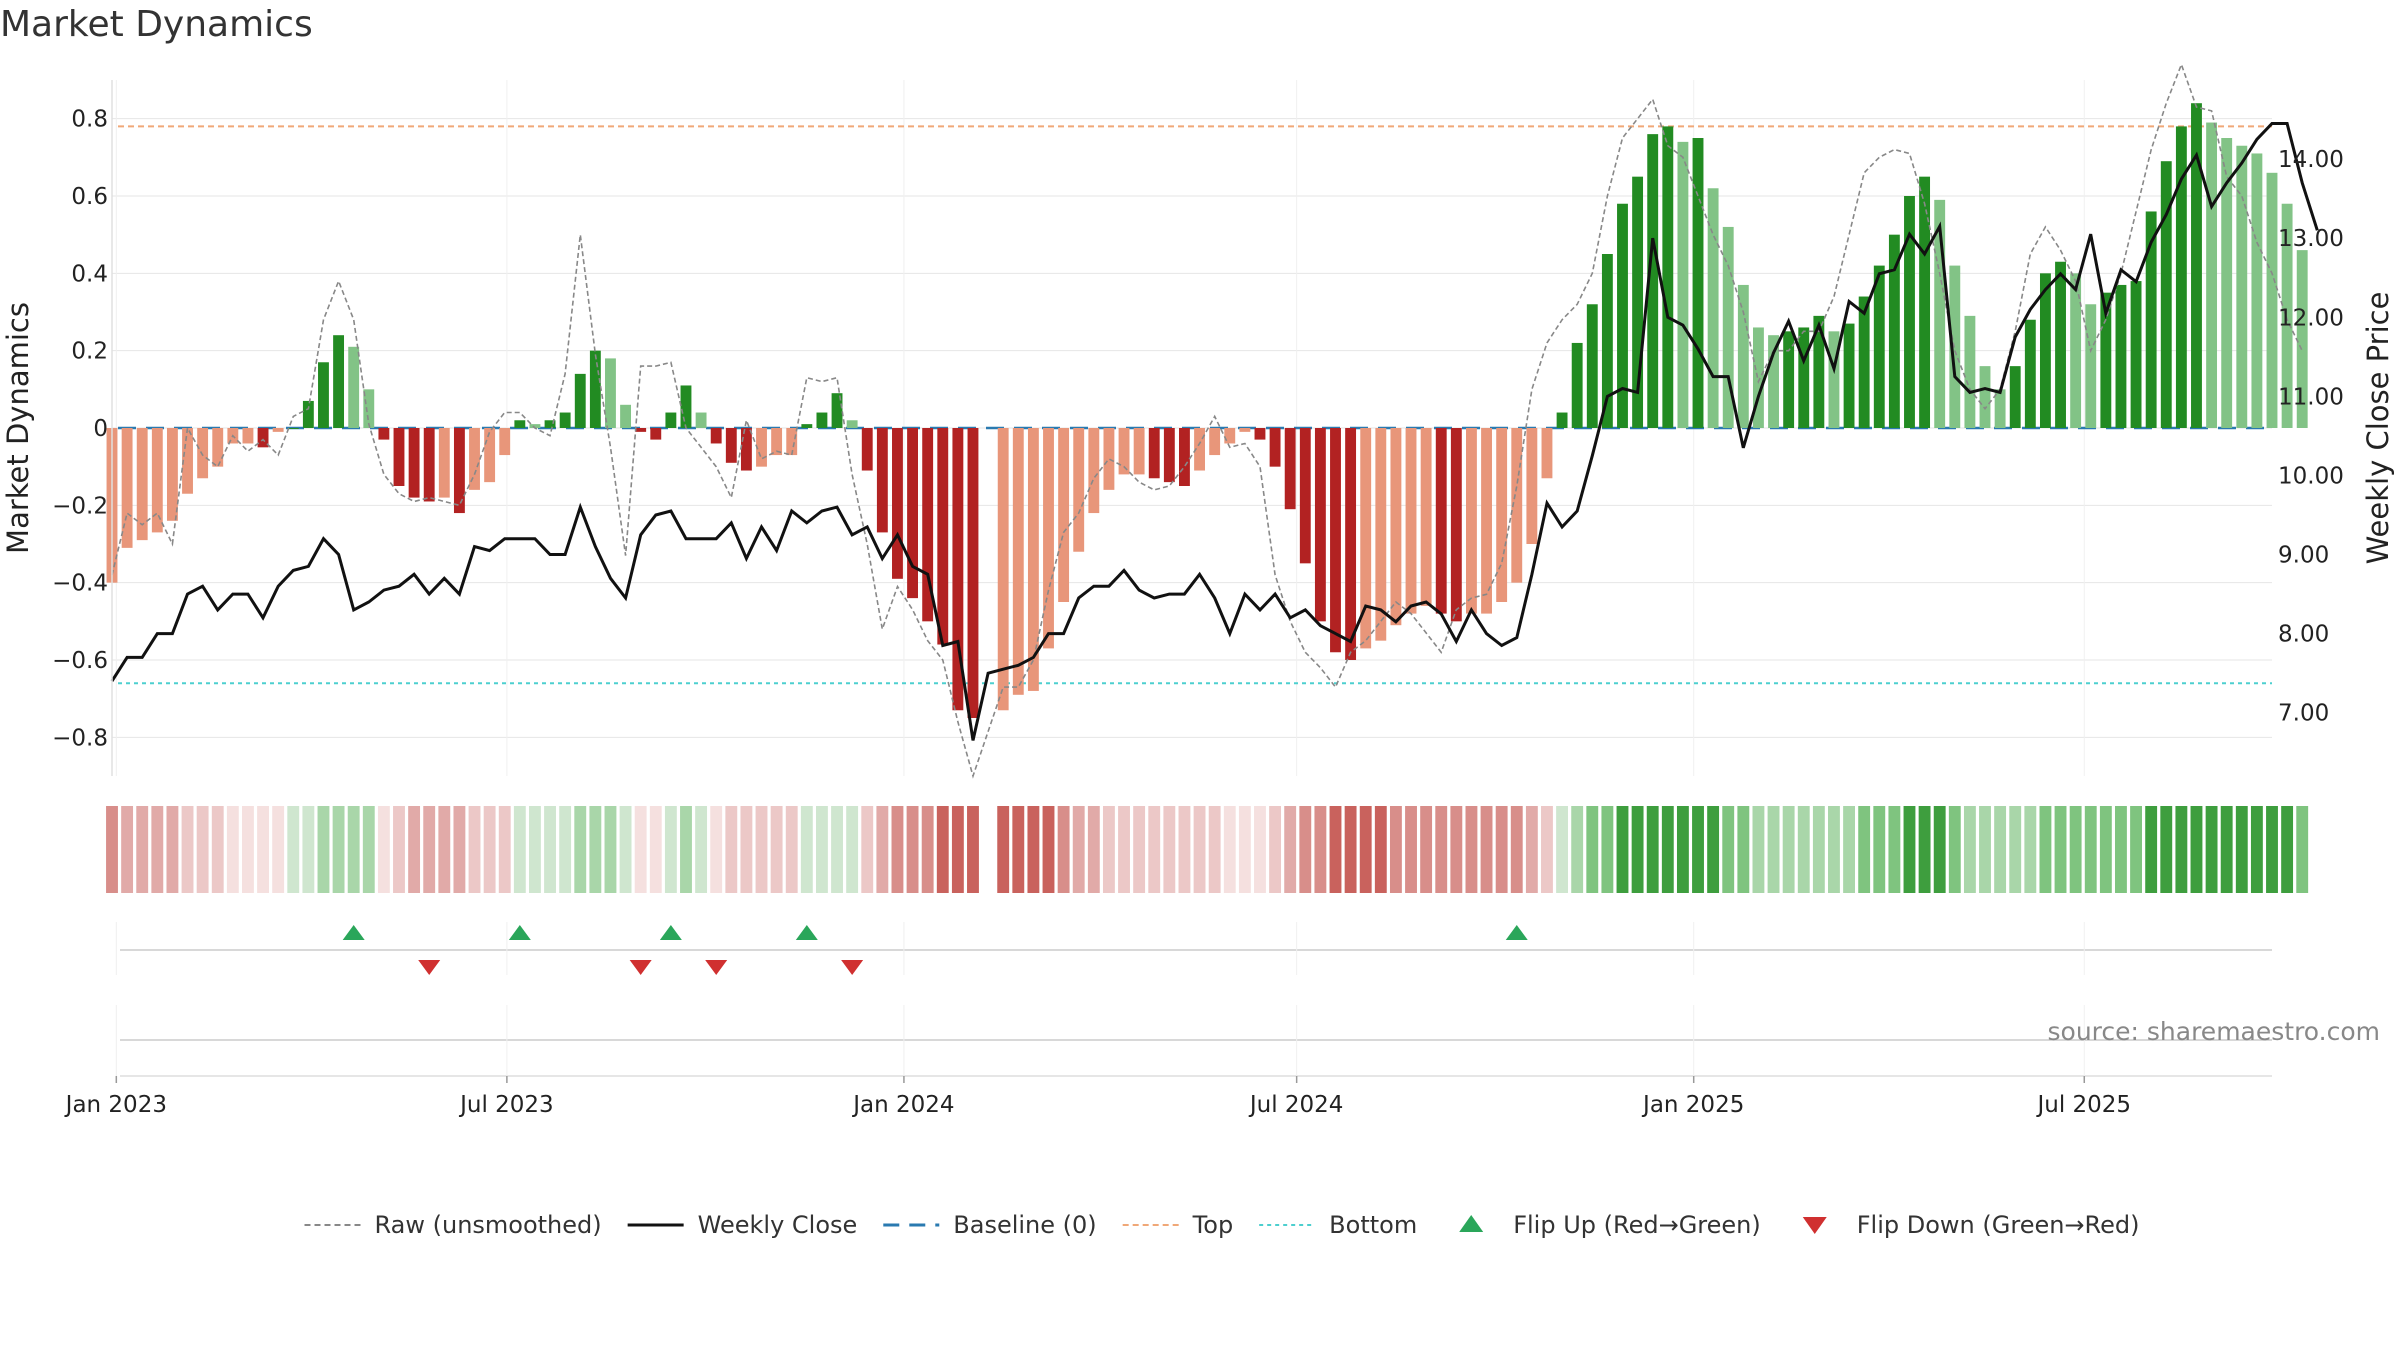 Image resolution: width=2400 pixels, height=1350 pixels. I want to click on legend-label: Baseline (0), so click(1024, 1225).